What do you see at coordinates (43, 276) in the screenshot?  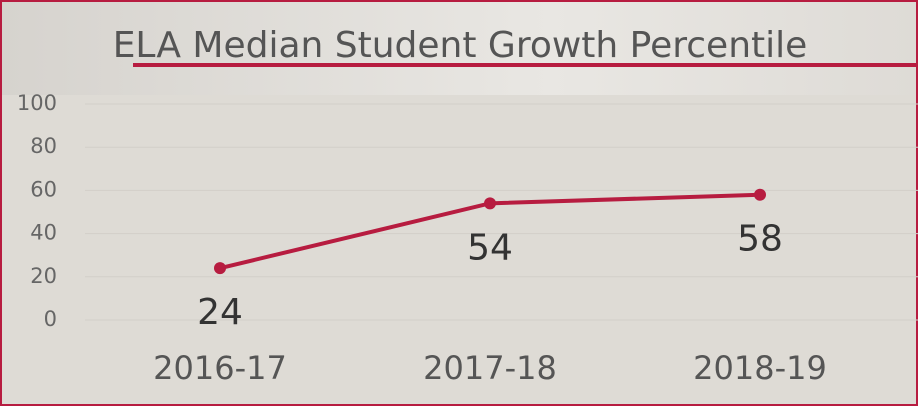 I see `y-tick-label: 20` at bounding box center [43, 276].